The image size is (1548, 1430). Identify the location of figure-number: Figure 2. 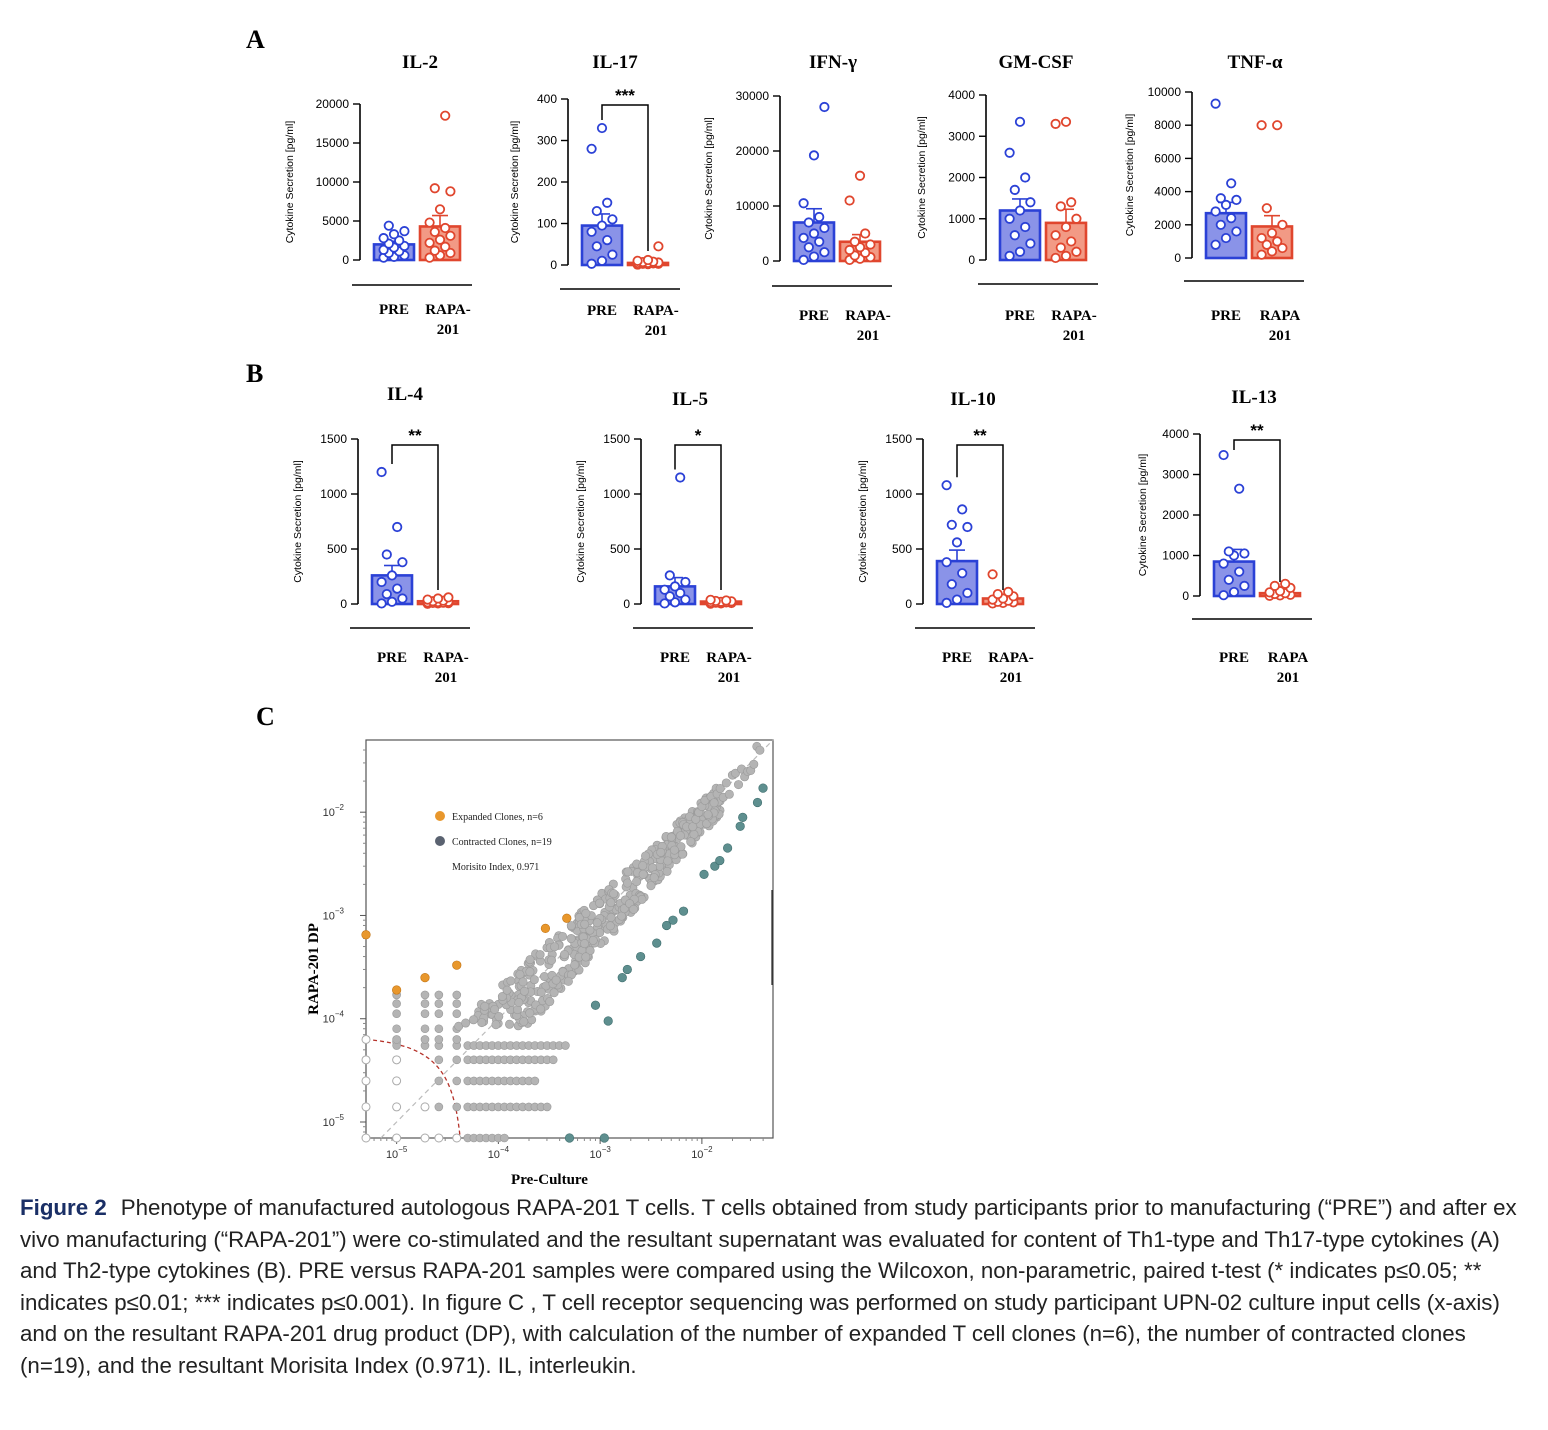
(63, 1207).